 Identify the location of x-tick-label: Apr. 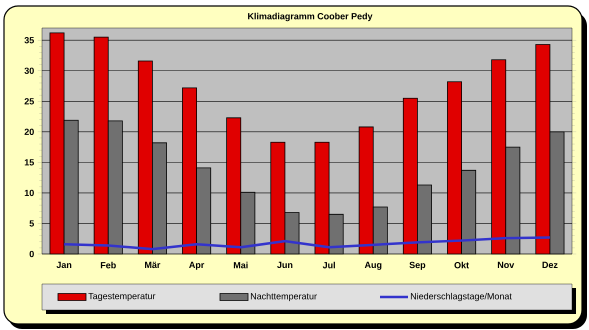
(196, 266).